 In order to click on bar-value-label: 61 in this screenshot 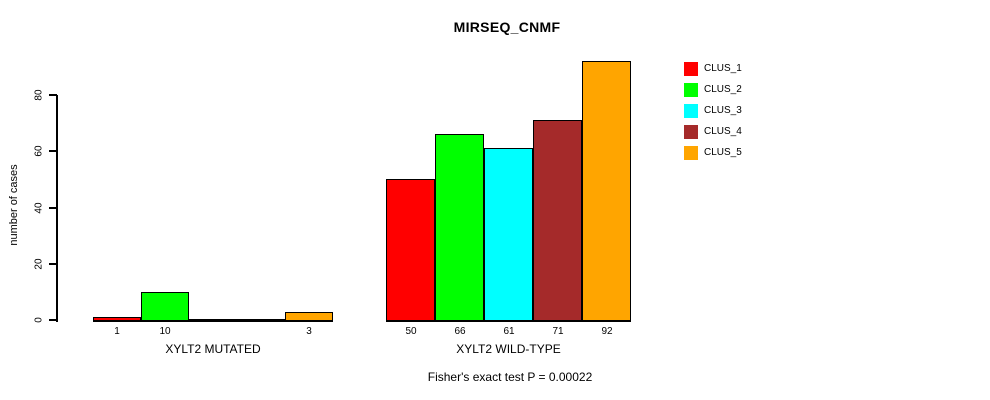, I will do `click(509, 331)`.